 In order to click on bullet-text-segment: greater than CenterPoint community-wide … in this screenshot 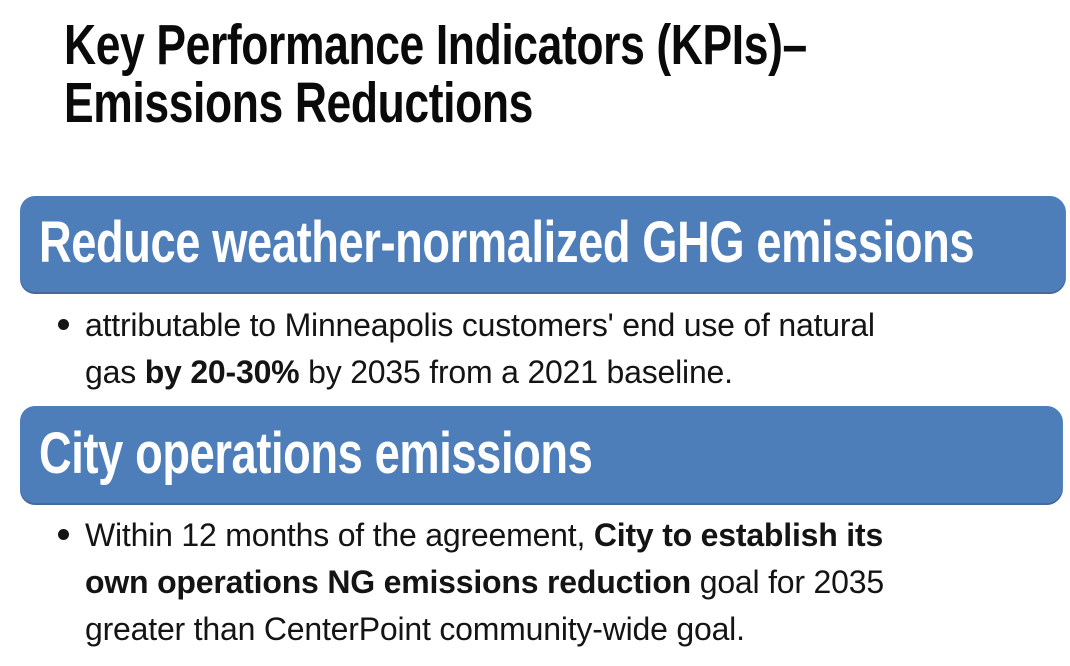, I will do `click(415, 629)`.